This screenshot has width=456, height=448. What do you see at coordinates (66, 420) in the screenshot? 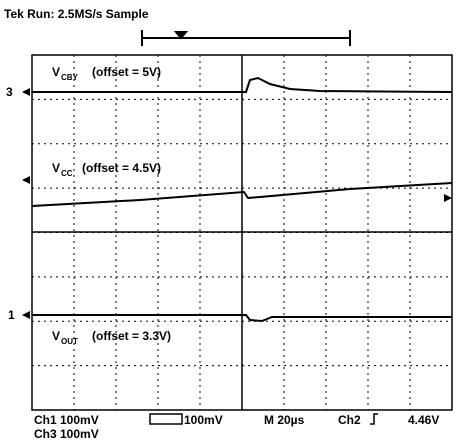
I see `ch1-scale: Ch1 100mV` at bounding box center [66, 420].